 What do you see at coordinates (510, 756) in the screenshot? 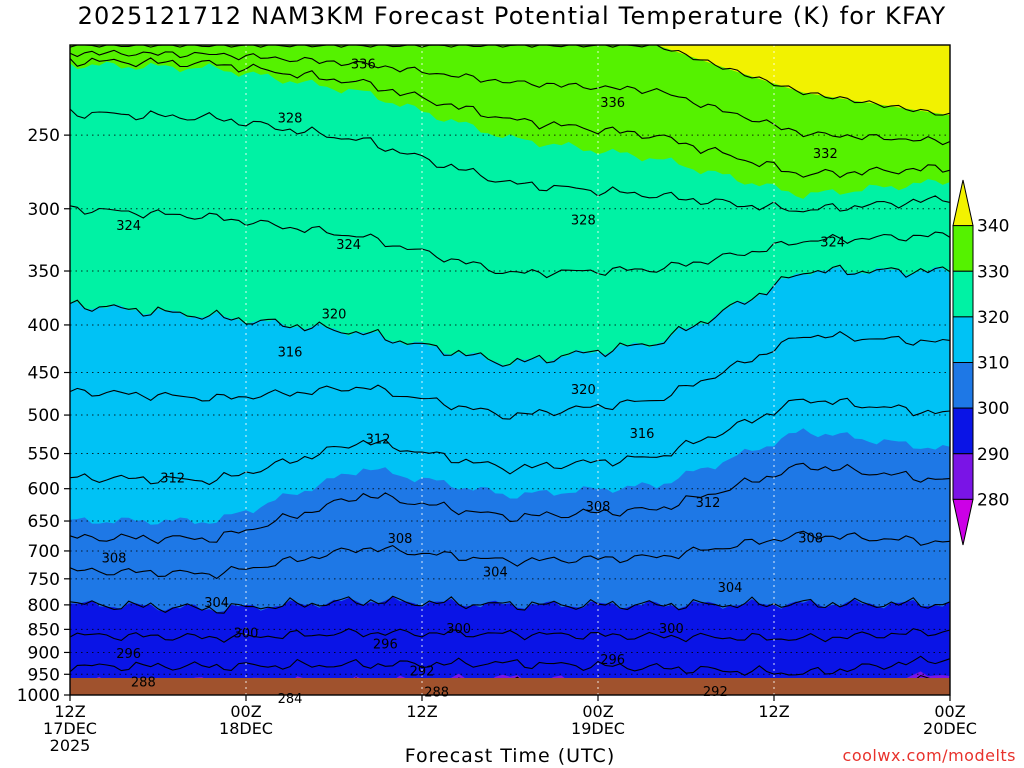
I see `x-axis-title: Forecast Time (UTC)` at bounding box center [510, 756].